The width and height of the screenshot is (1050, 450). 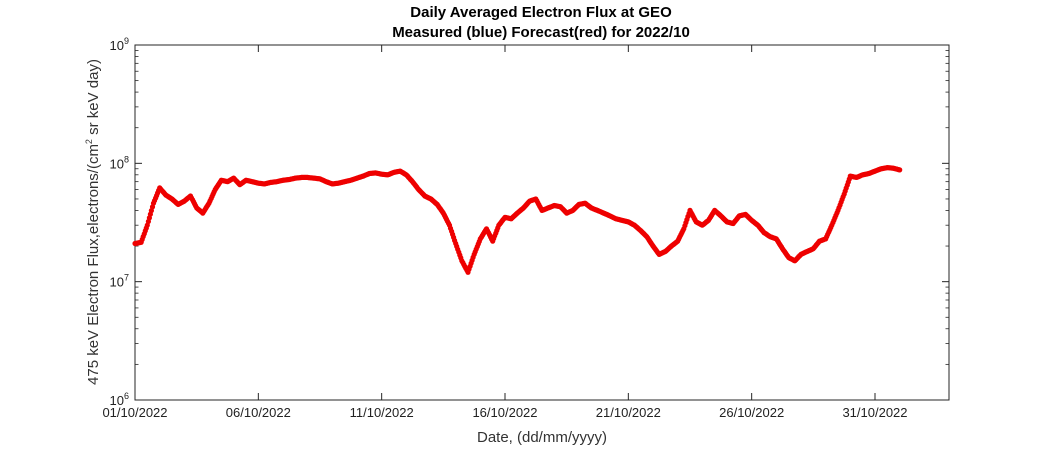 What do you see at coordinates (126, 396) in the screenshot?
I see `y-tick-exponent: 6` at bounding box center [126, 396].